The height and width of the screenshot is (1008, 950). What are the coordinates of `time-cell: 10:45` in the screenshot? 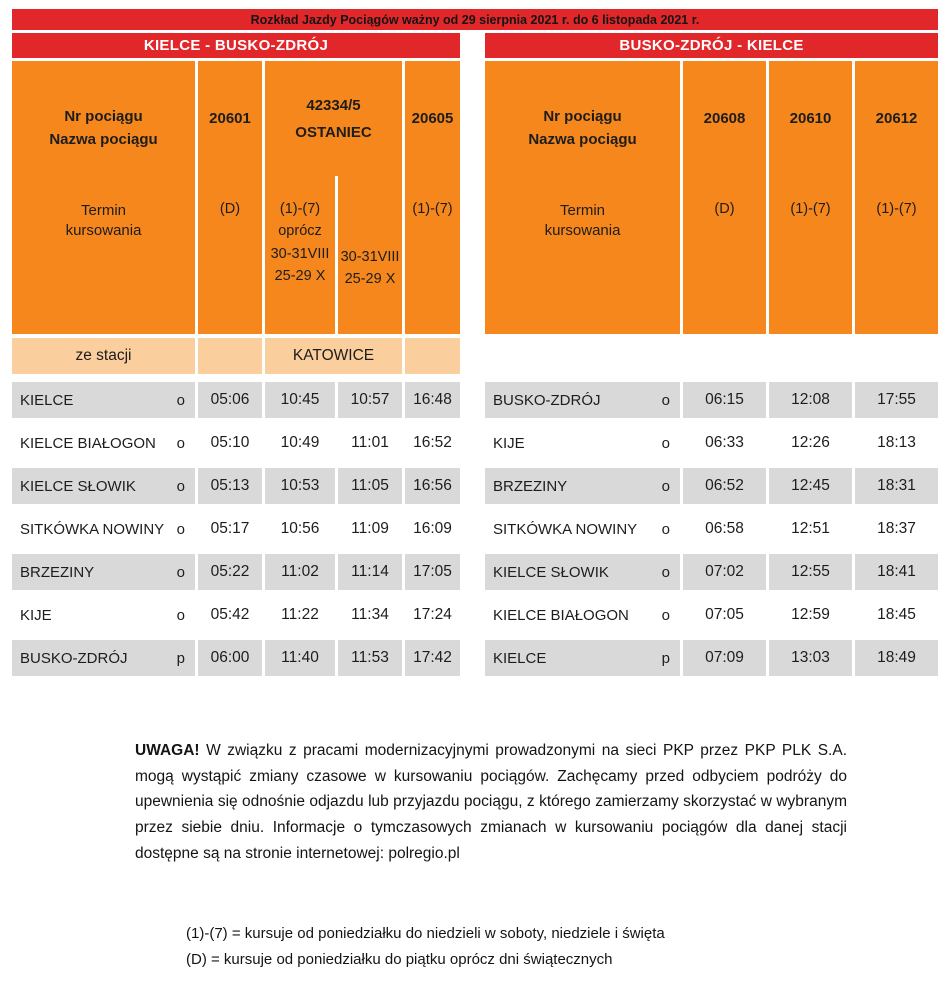 It's located at (300, 400).